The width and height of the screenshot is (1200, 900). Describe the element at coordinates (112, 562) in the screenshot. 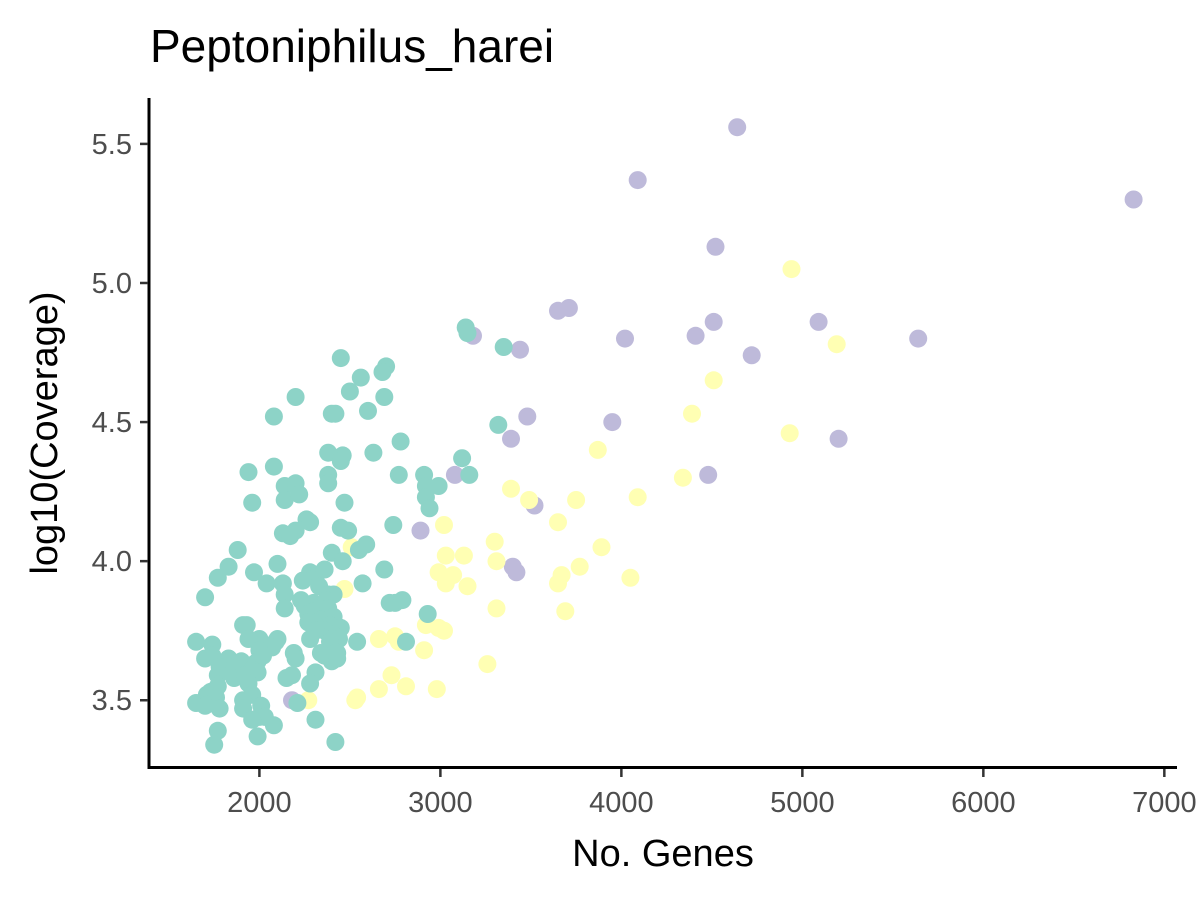

I see `y-tick-label: 4.0` at that location.